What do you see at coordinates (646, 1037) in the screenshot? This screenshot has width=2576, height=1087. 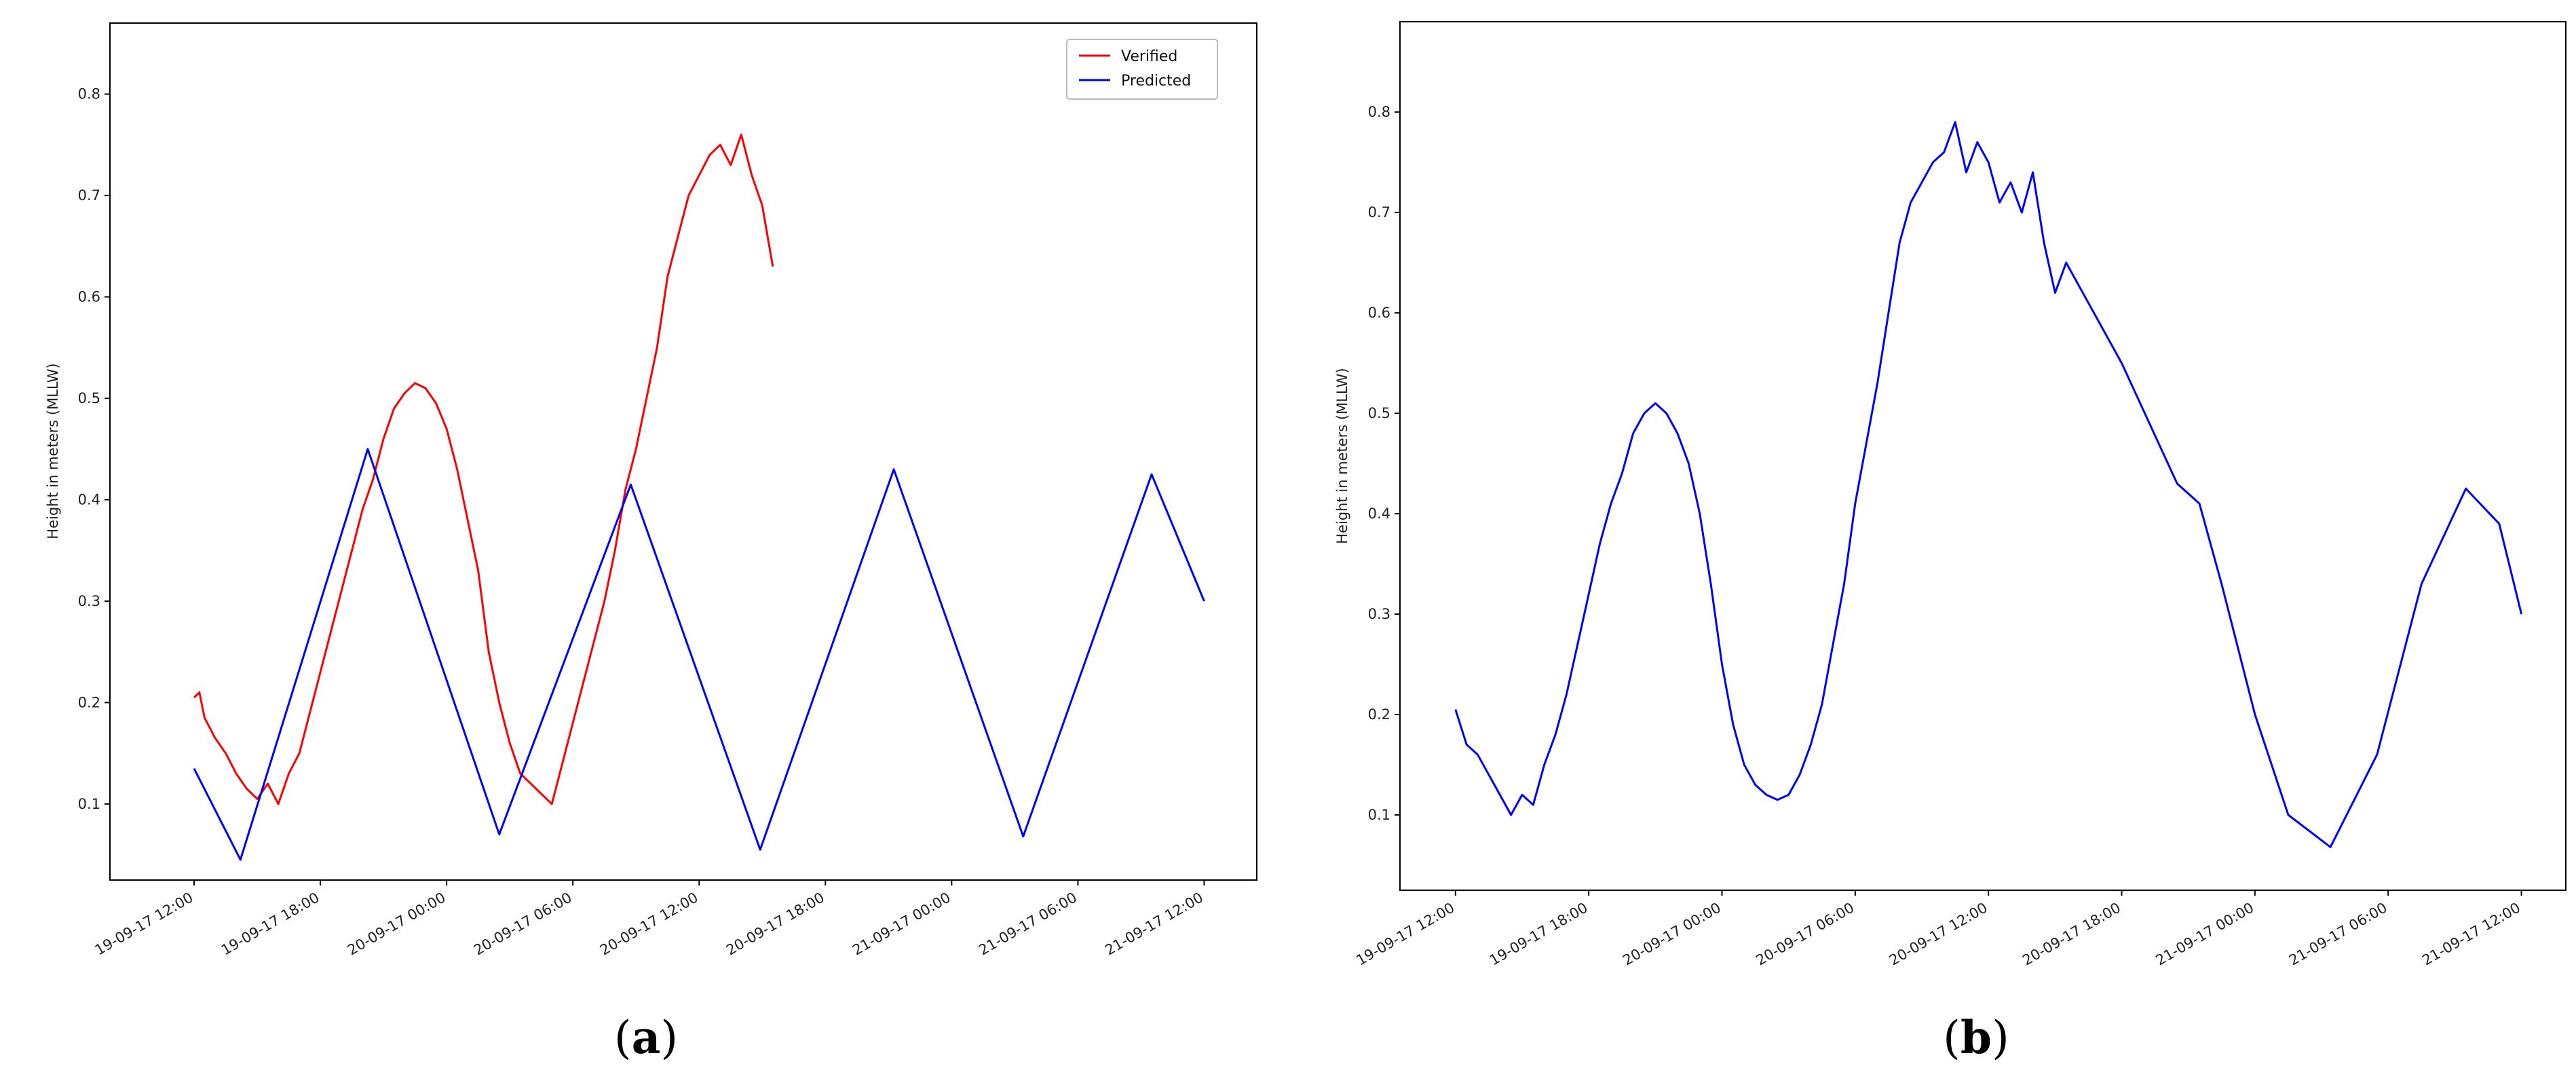 I see `panel-caption-a: (a)` at bounding box center [646, 1037].